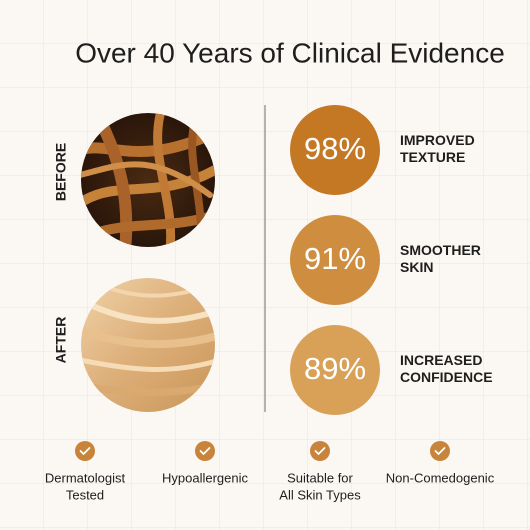 The image size is (530, 530). I want to click on feature-label: Tested, so click(85, 494).